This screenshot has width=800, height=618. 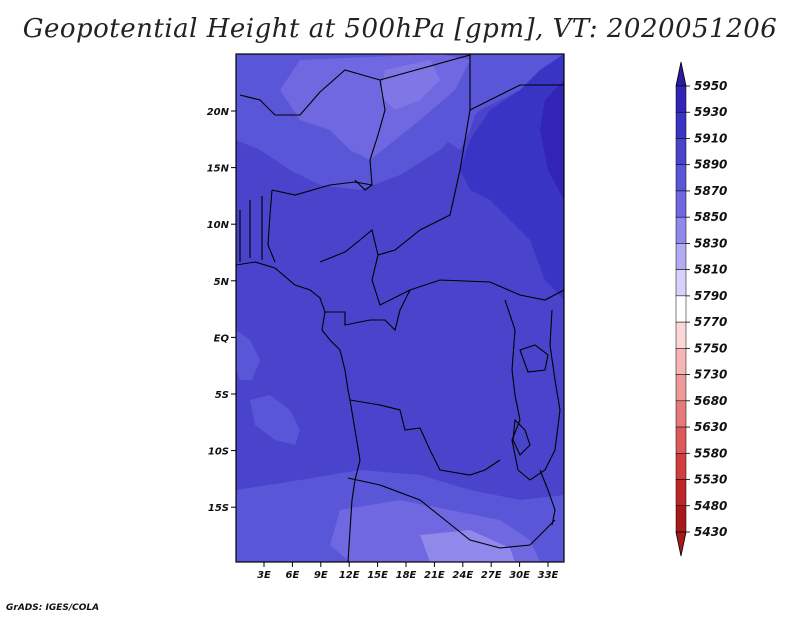 I want to click on lon-tick-label: 12E, so click(x=349, y=575).